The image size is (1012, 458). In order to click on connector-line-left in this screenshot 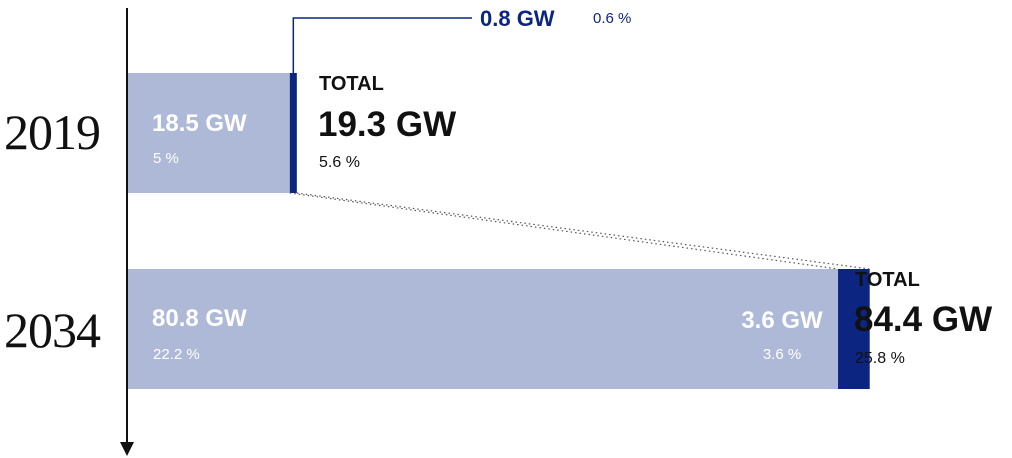, I will do `click(564, 231)`.